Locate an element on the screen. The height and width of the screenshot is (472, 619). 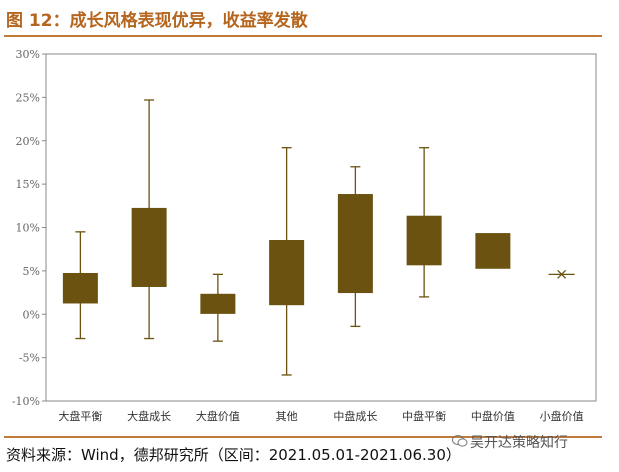
y-tick-label: 25% is located at coordinates (28, 97).